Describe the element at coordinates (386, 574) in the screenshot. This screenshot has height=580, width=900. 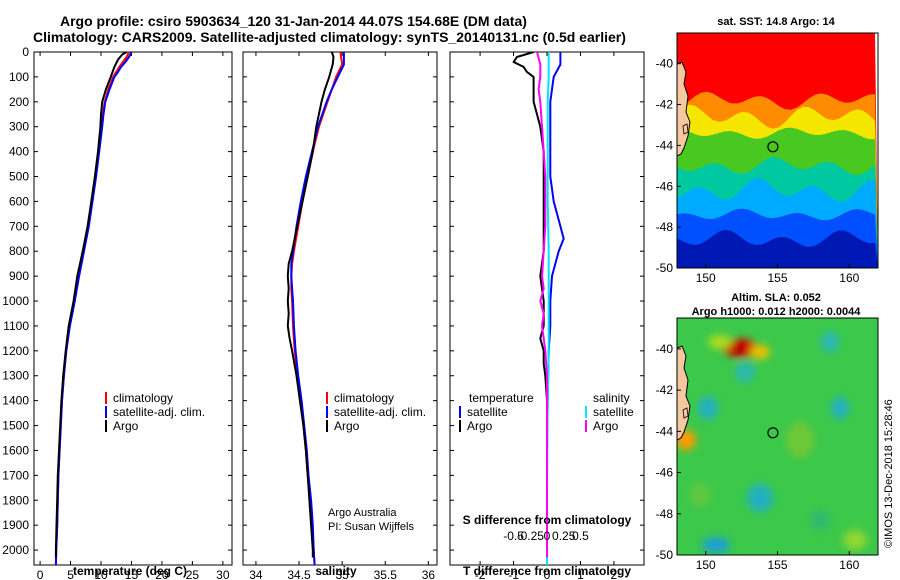
I see `x-tick-label: 35.5` at that location.